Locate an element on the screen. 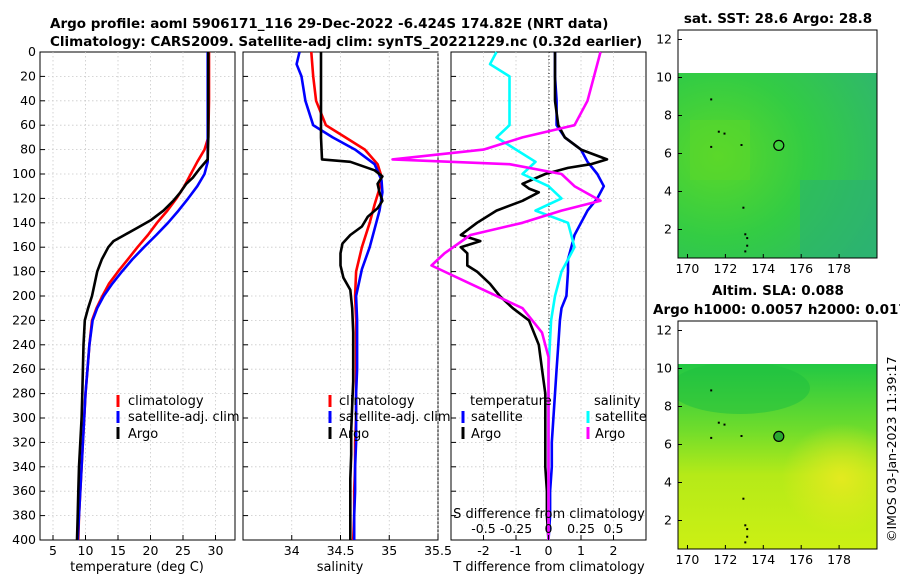 This screenshot has width=900, height=580. temperature-xlabel: temperature (deg C) is located at coordinates (137, 567).